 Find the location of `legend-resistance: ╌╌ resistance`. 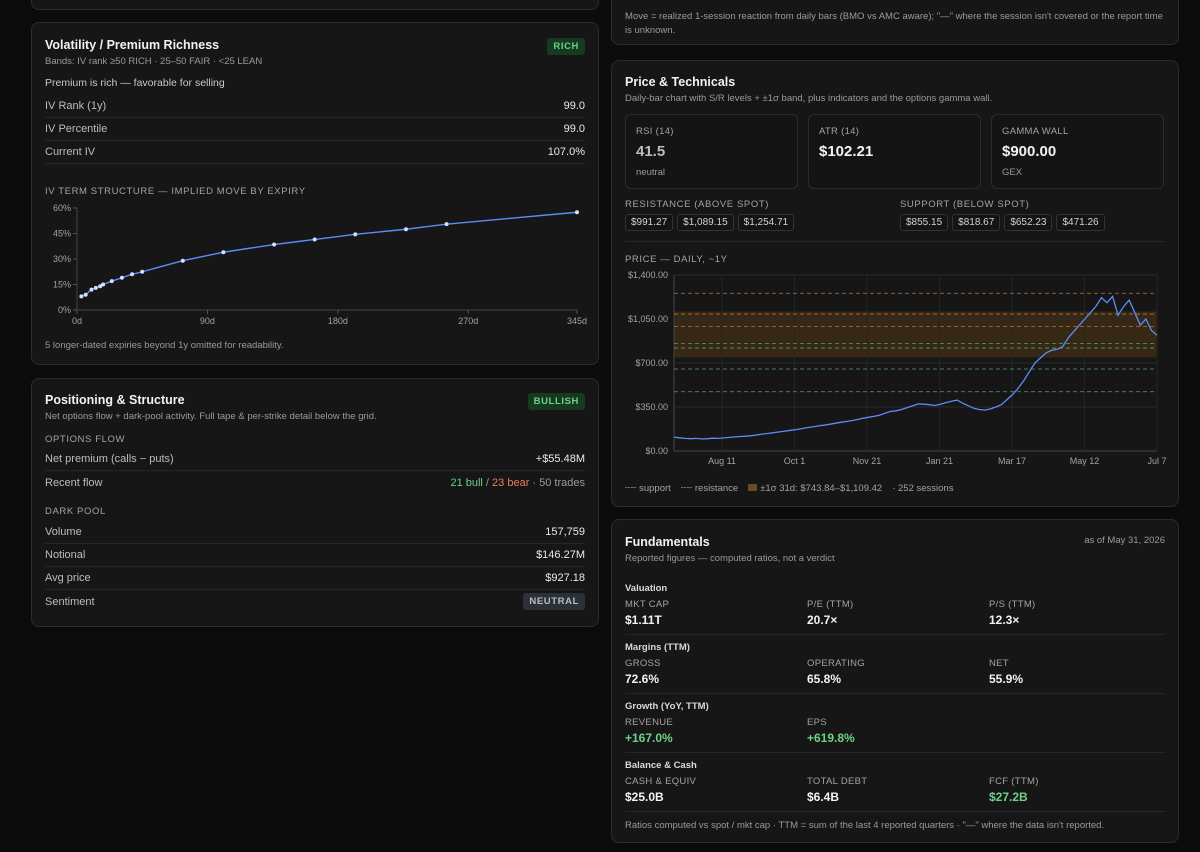

legend-resistance: ╌╌ resistance is located at coordinates (709, 488).